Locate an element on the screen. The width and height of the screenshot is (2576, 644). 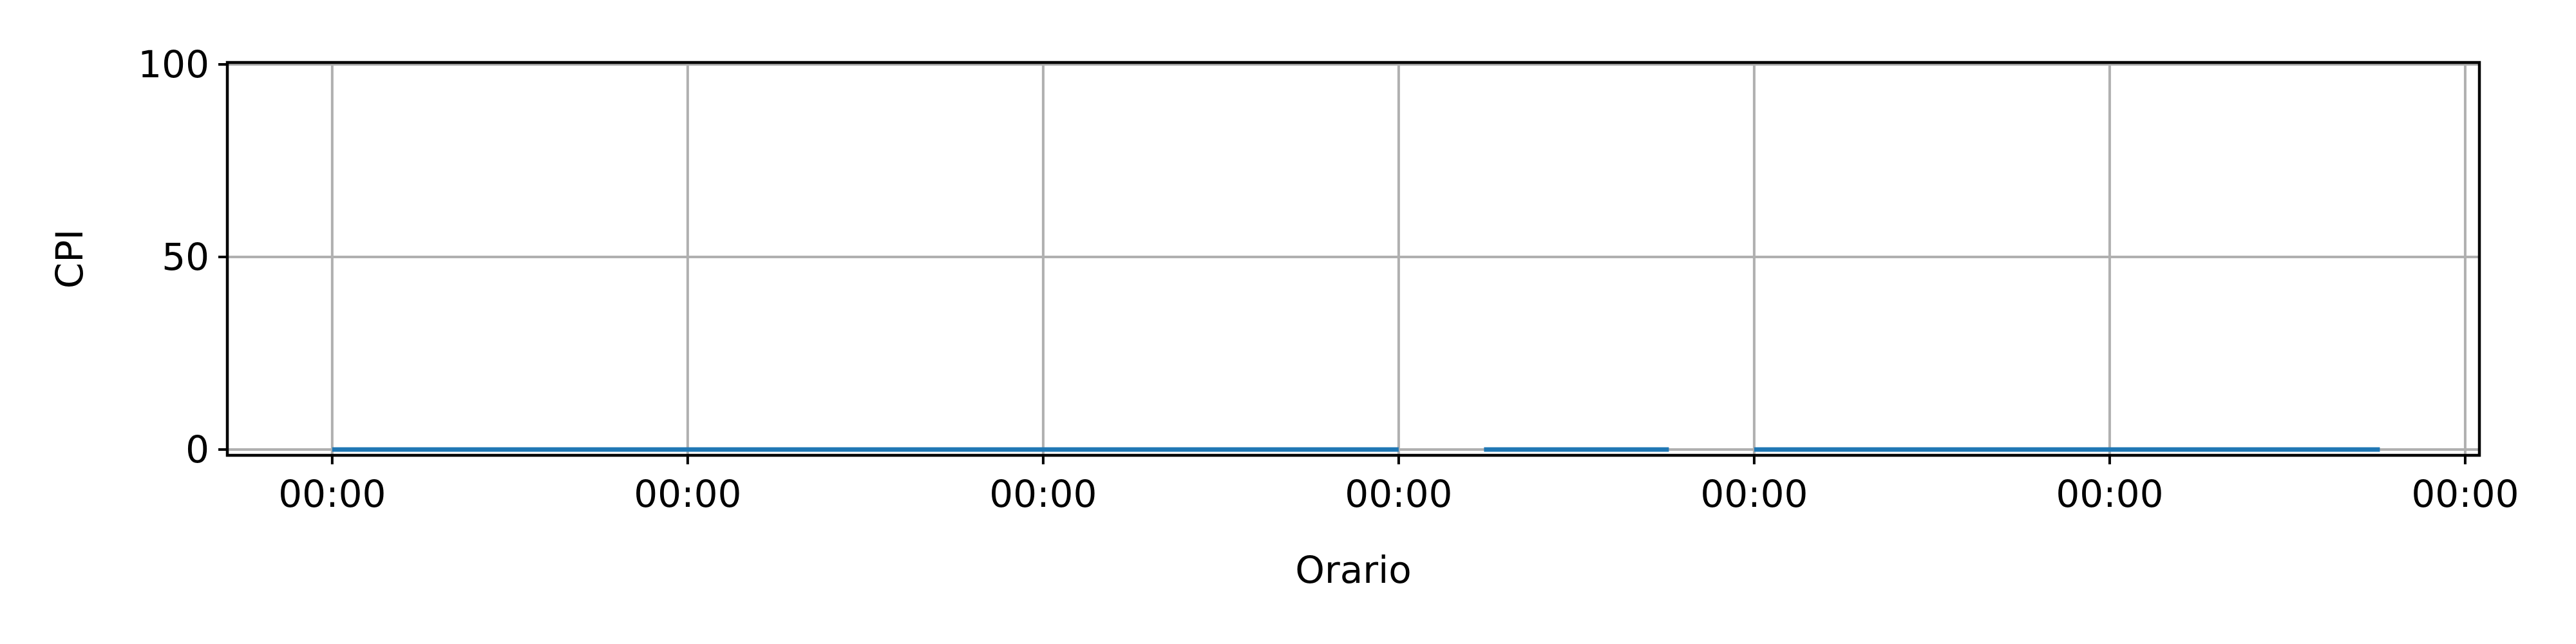
x-axis-label: Orario is located at coordinates (1353, 570).